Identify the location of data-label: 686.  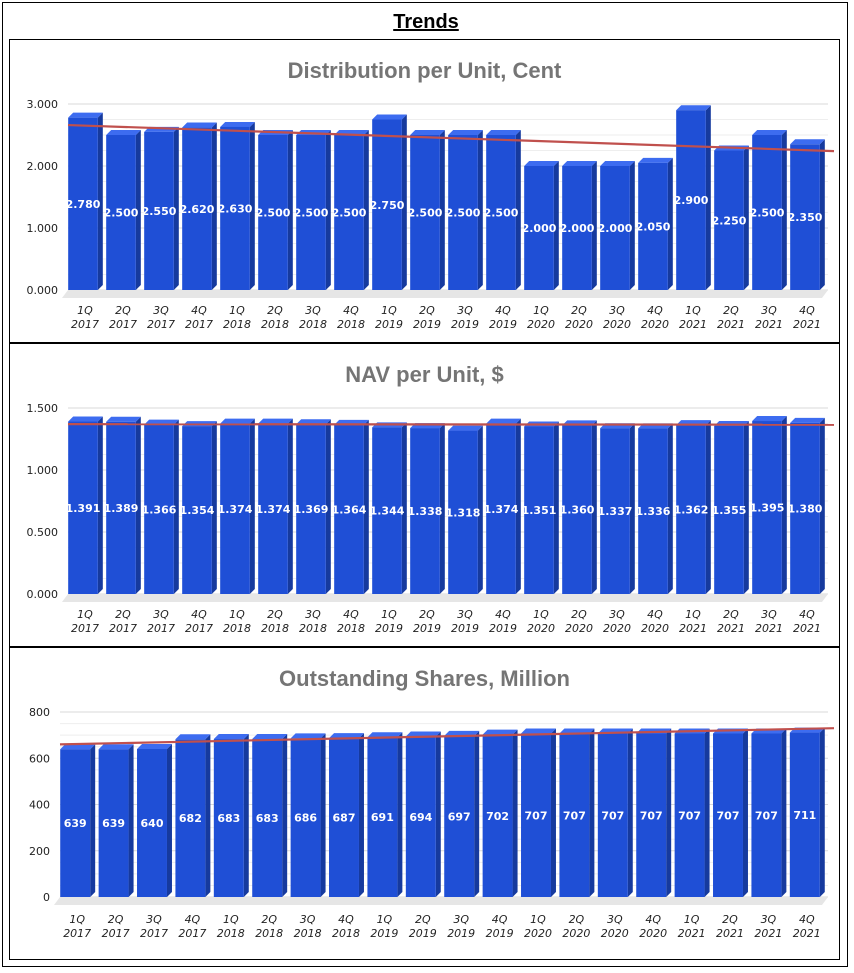
(305, 818).